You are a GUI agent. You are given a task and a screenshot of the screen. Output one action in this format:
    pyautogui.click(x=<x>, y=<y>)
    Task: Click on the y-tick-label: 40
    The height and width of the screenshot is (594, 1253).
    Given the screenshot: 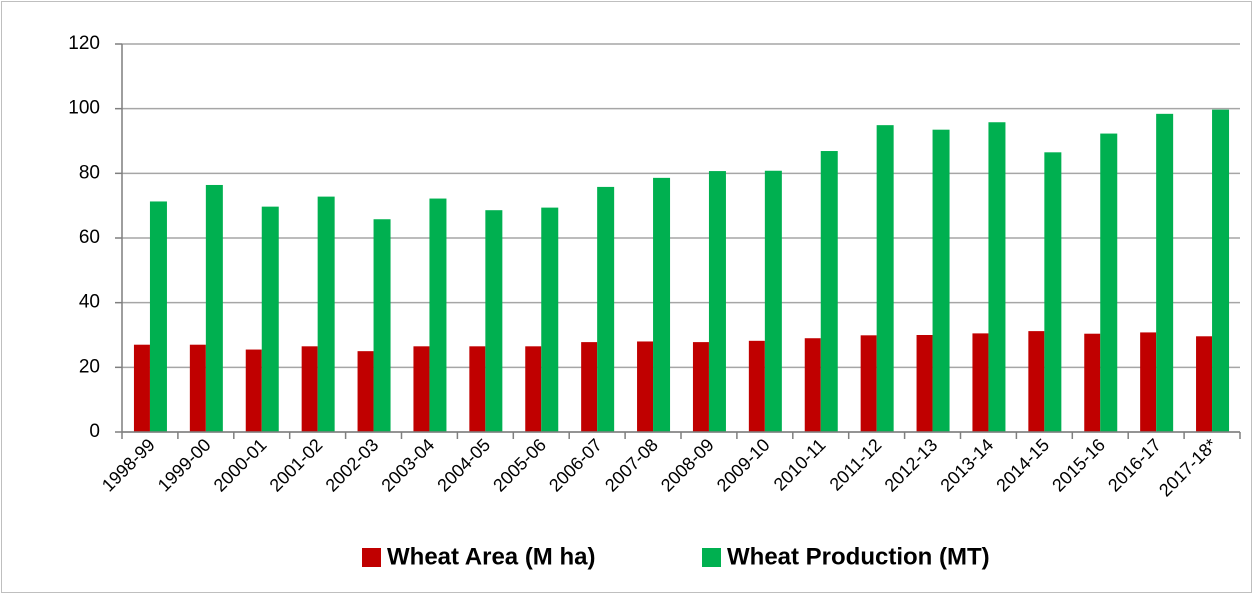 What is the action you would take?
    pyautogui.click(x=89, y=302)
    